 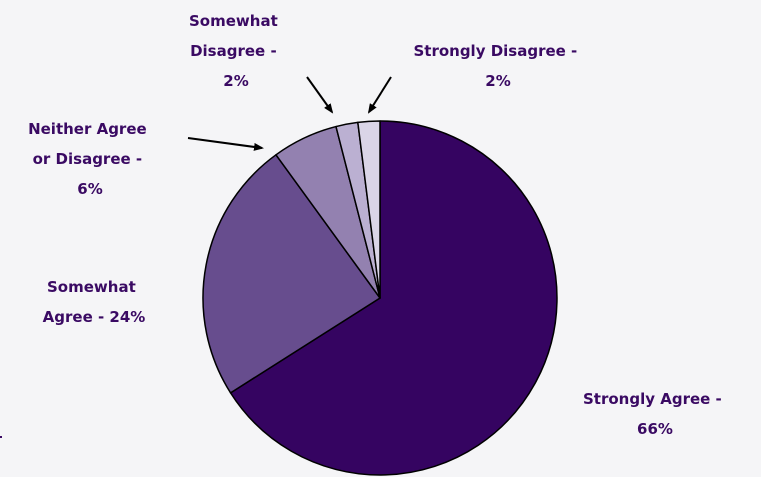 What do you see at coordinates (291, 274) in the screenshot?
I see `pie-slice-somewhat-agree` at bounding box center [291, 274].